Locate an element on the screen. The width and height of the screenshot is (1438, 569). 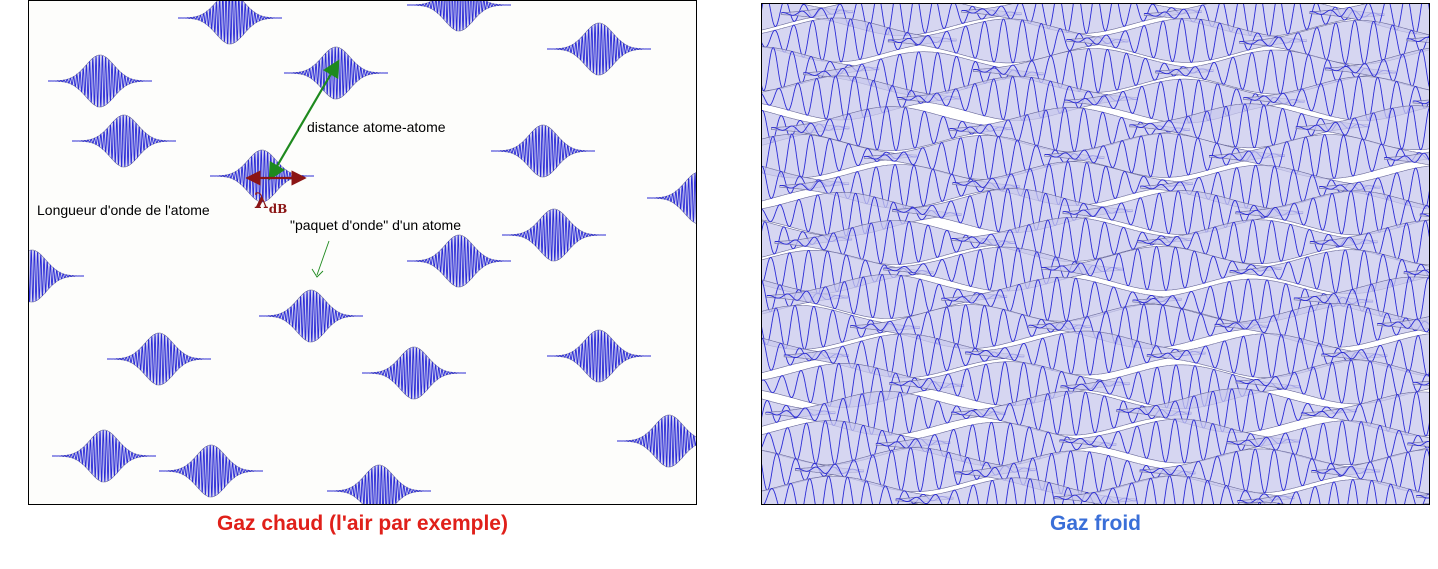
wavelength-label: Longueur d'onde de l'atome is located at coordinates (123, 210).